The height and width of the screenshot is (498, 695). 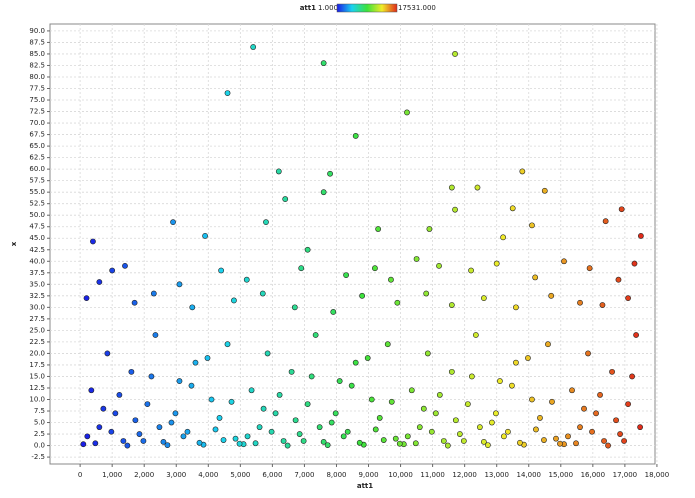 I want to click on y-tick-label: 5.0, so click(x=39, y=423).